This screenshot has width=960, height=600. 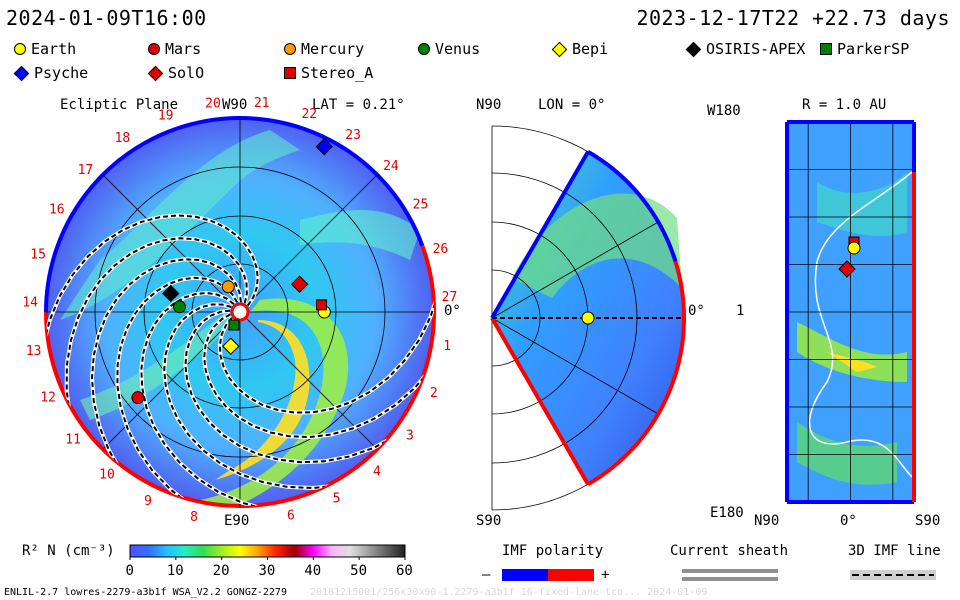 I want to click on imf-negative-swatch, so click(x=525, y=575).